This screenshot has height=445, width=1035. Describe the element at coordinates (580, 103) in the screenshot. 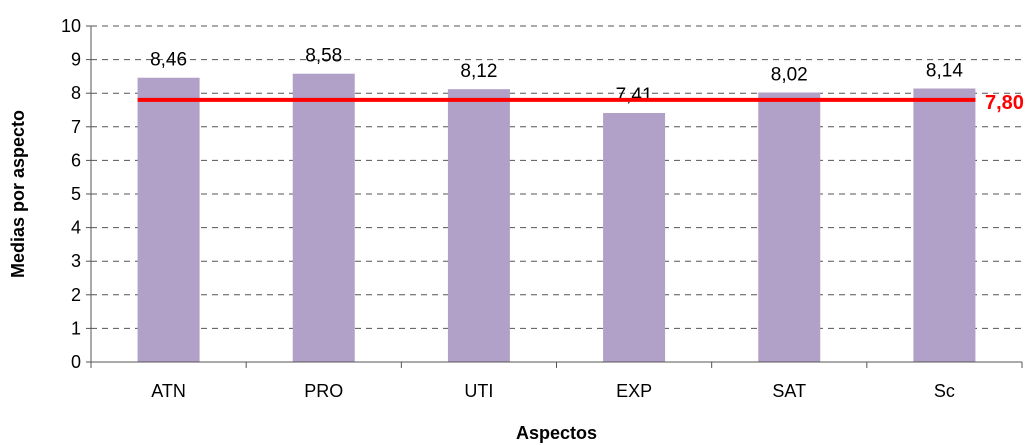

I see `reference-line-group: 7,80` at that location.